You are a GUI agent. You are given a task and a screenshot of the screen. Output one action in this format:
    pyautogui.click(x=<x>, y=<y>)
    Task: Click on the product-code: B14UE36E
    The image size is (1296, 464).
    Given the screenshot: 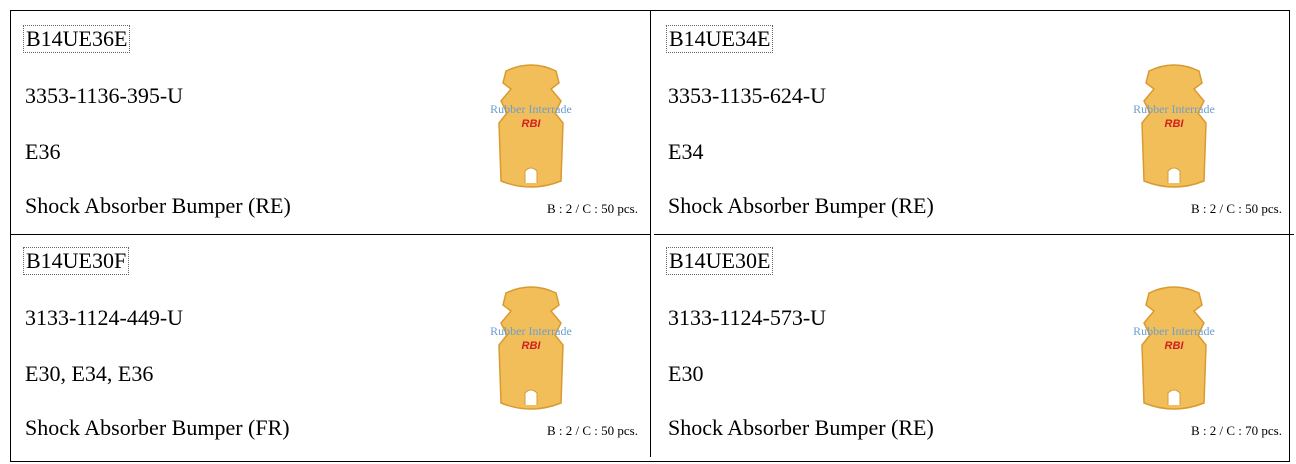 What is the action you would take?
    pyautogui.click(x=77, y=39)
    